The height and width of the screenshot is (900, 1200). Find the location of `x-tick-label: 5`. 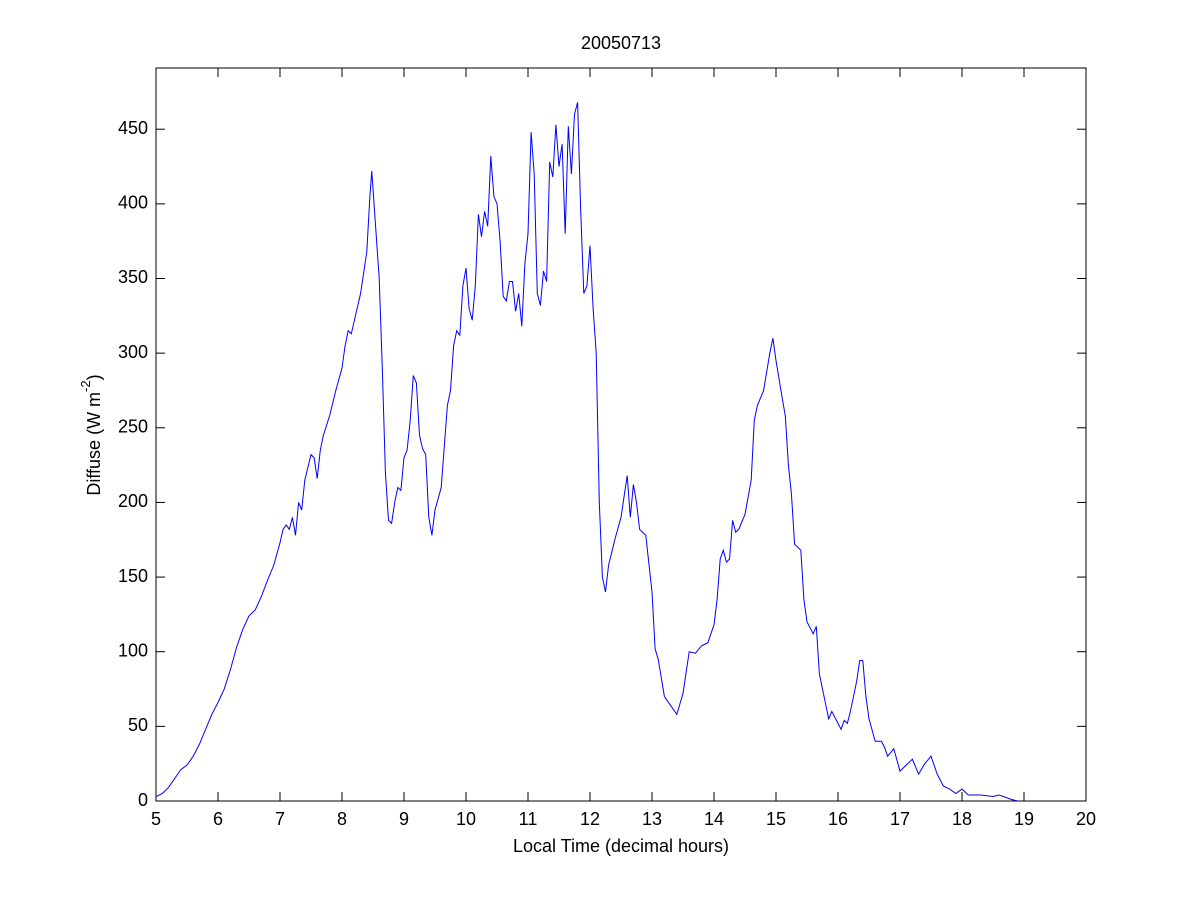

x-tick-label: 5 is located at coordinates (156, 819).